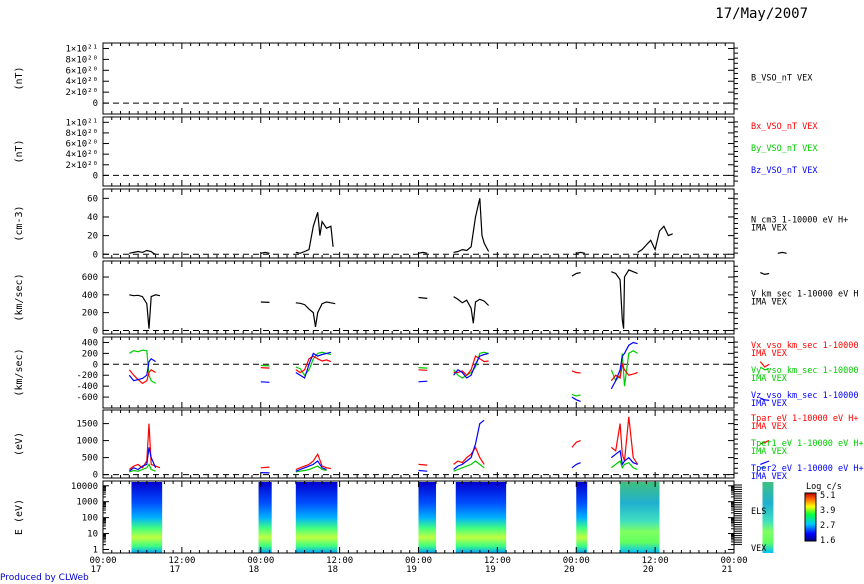 Image resolution: width=864 pixels, height=584 pixels. I want to click on legend-entry: Bx_VSO_nT VEX, so click(784, 127).